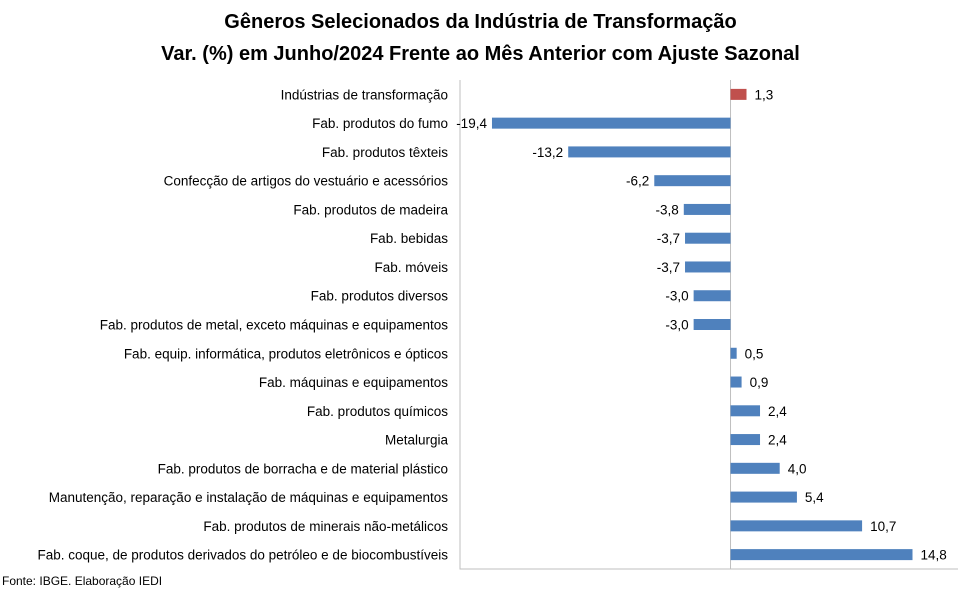 Image resolution: width=961 pixels, height=595 pixels. What do you see at coordinates (754, 353) in the screenshot?
I see `data-label: 0,5` at bounding box center [754, 353].